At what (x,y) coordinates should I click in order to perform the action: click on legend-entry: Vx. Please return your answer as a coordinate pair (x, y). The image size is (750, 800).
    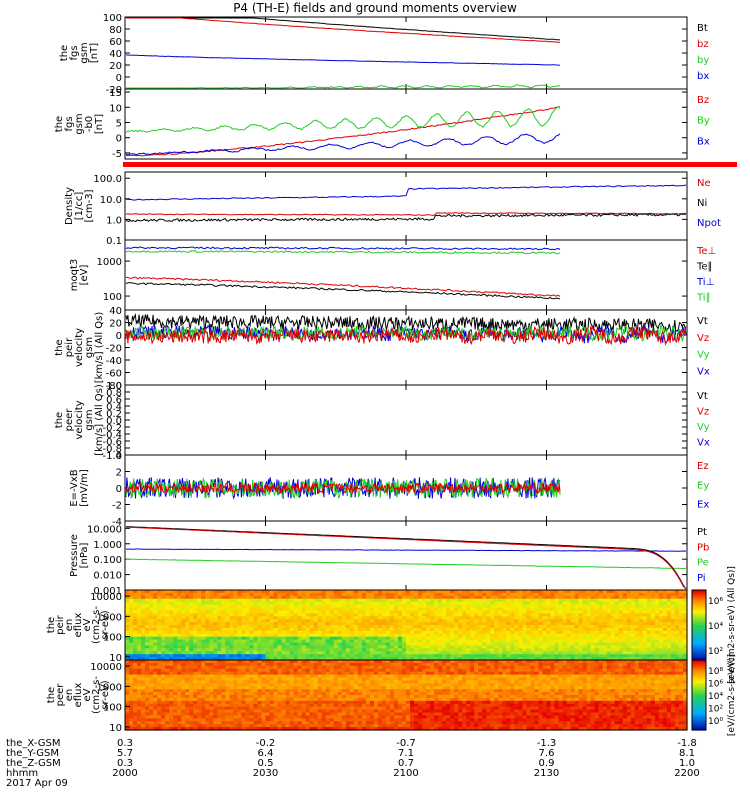
    Looking at the image, I should click on (703, 443).